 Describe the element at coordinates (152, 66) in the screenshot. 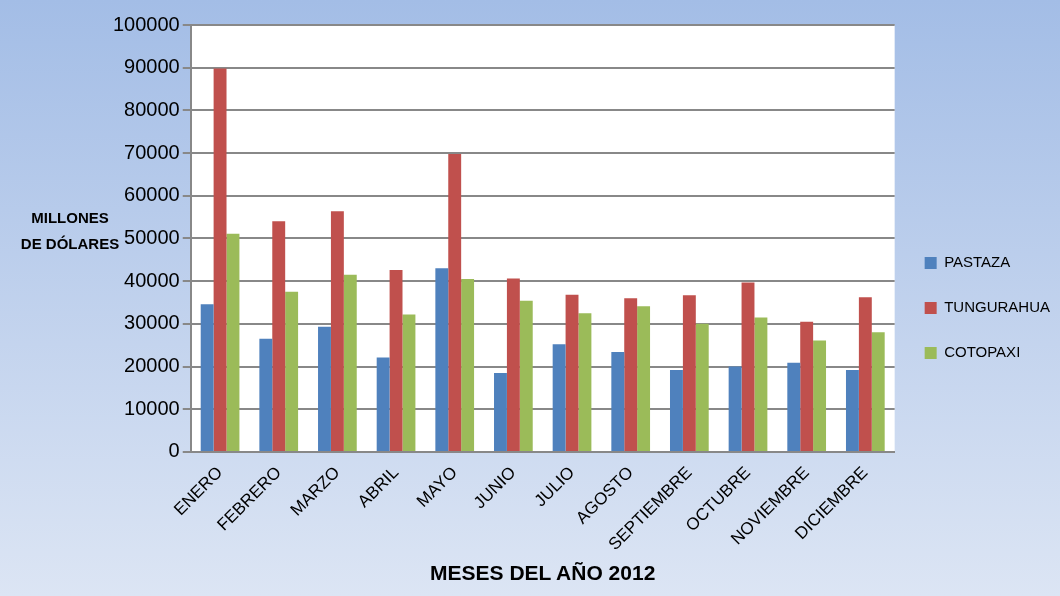

I see `y-tick-label: 90000` at that location.